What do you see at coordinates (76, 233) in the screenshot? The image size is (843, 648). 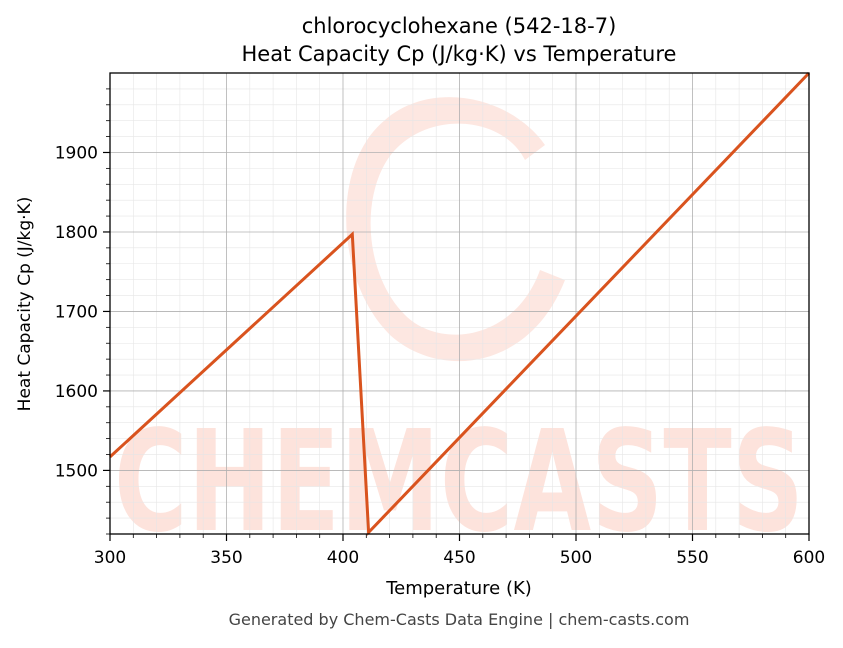 I see `y-tick-label: 1800` at bounding box center [76, 233].